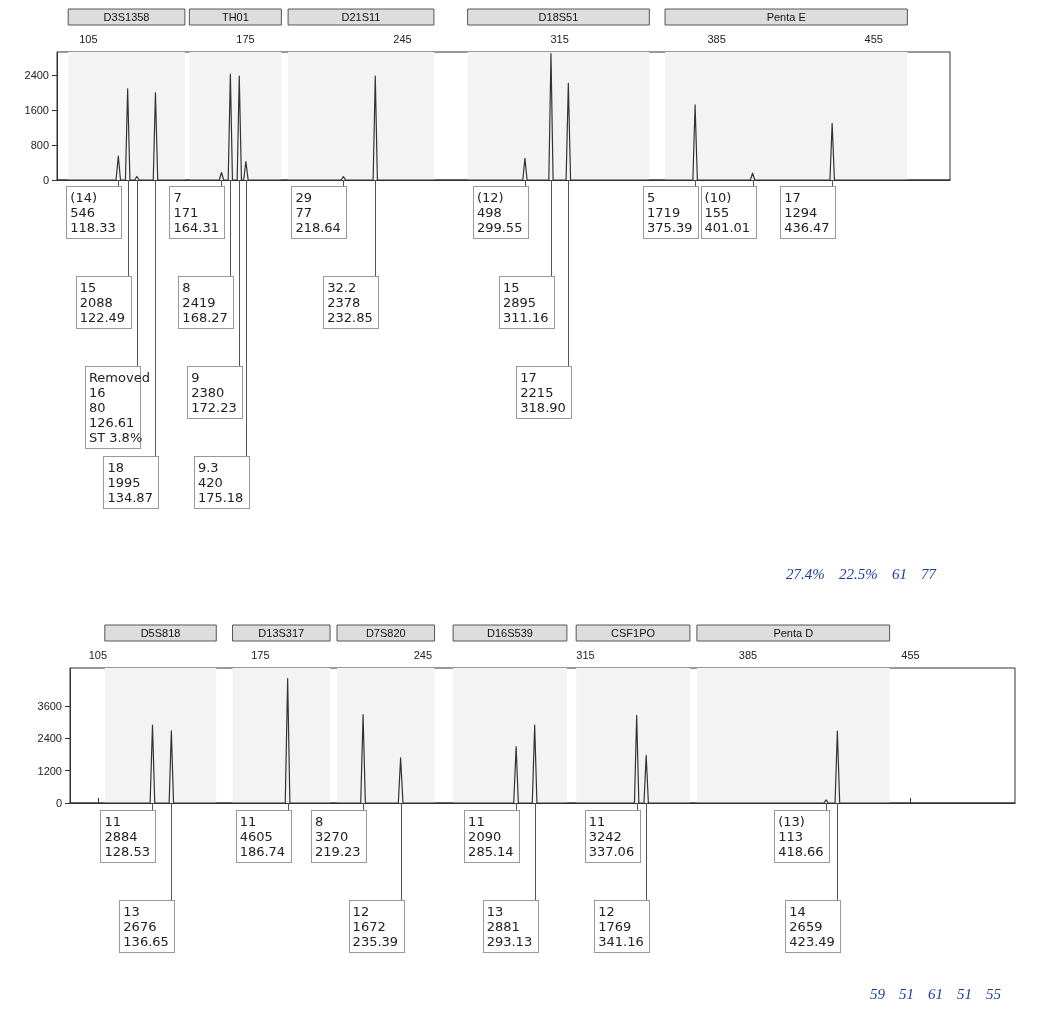  What do you see at coordinates (126, 17) in the screenshot?
I see `band-label: D3S1358` at bounding box center [126, 17].